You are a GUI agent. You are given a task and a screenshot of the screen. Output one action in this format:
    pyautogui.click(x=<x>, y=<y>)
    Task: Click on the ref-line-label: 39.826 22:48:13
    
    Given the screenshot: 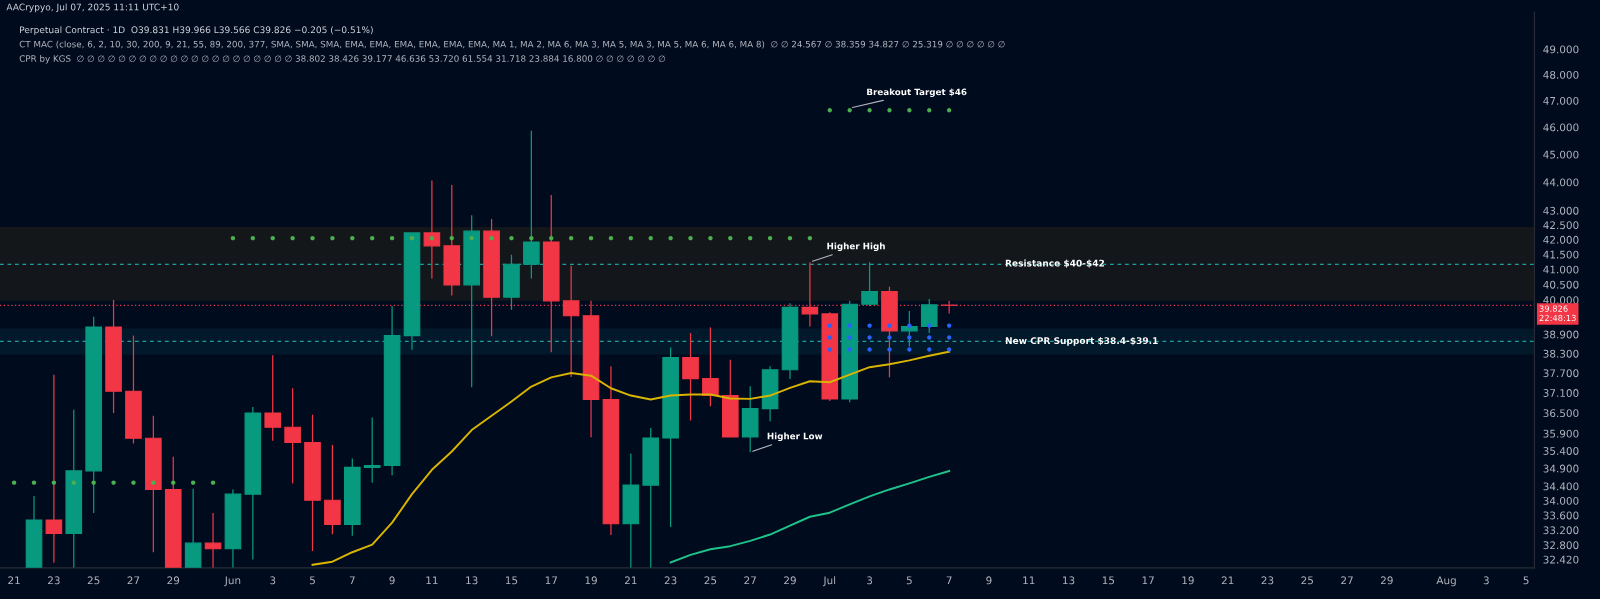 What is the action you would take?
    pyautogui.click(x=1557, y=313)
    